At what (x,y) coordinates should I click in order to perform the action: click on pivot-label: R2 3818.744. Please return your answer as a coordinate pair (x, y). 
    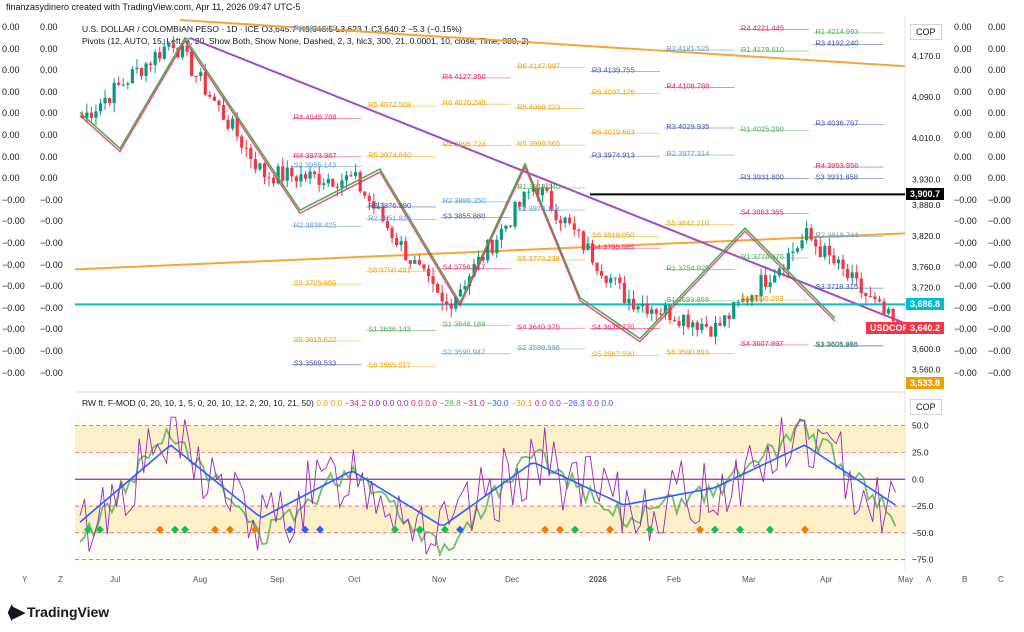
    Looking at the image, I should click on (836, 235).